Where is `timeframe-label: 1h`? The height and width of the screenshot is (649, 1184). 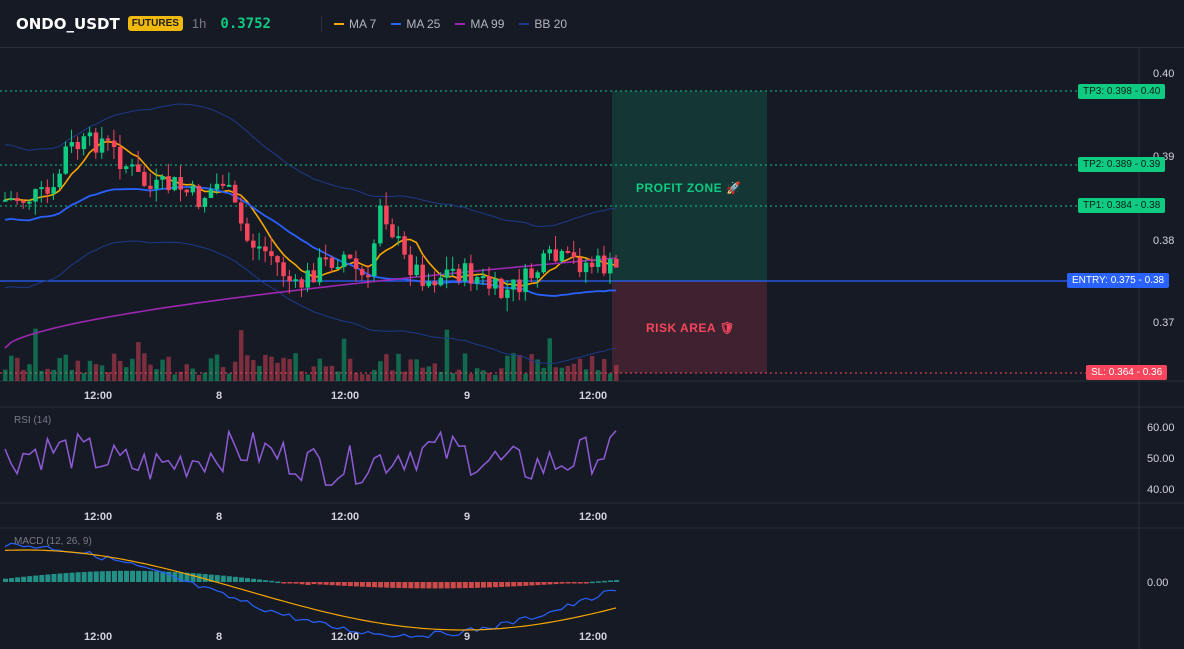
timeframe-label: 1h is located at coordinates (199, 23).